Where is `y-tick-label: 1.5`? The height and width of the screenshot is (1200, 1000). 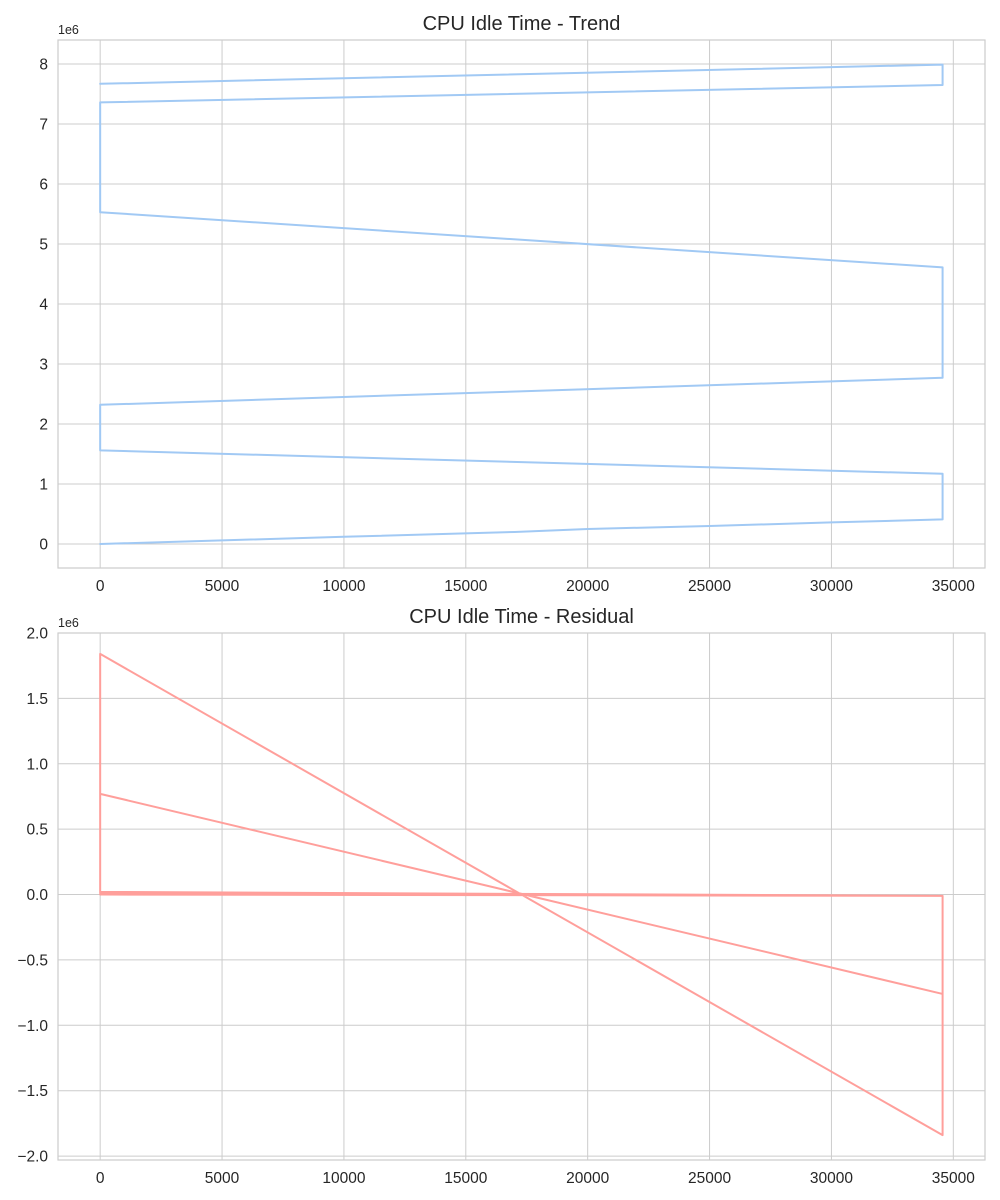 y-tick-label: 1.5 is located at coordinates (37, 699).